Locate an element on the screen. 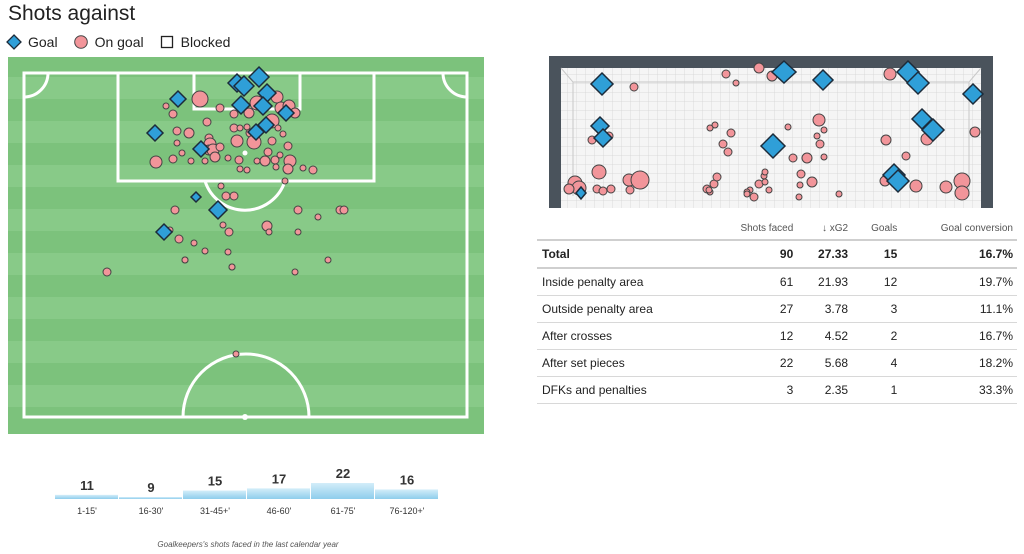 The width and height of the screenshot is (1024, 554). header-goal-conversion: Goal conversion is located at coordinates (959, 229).